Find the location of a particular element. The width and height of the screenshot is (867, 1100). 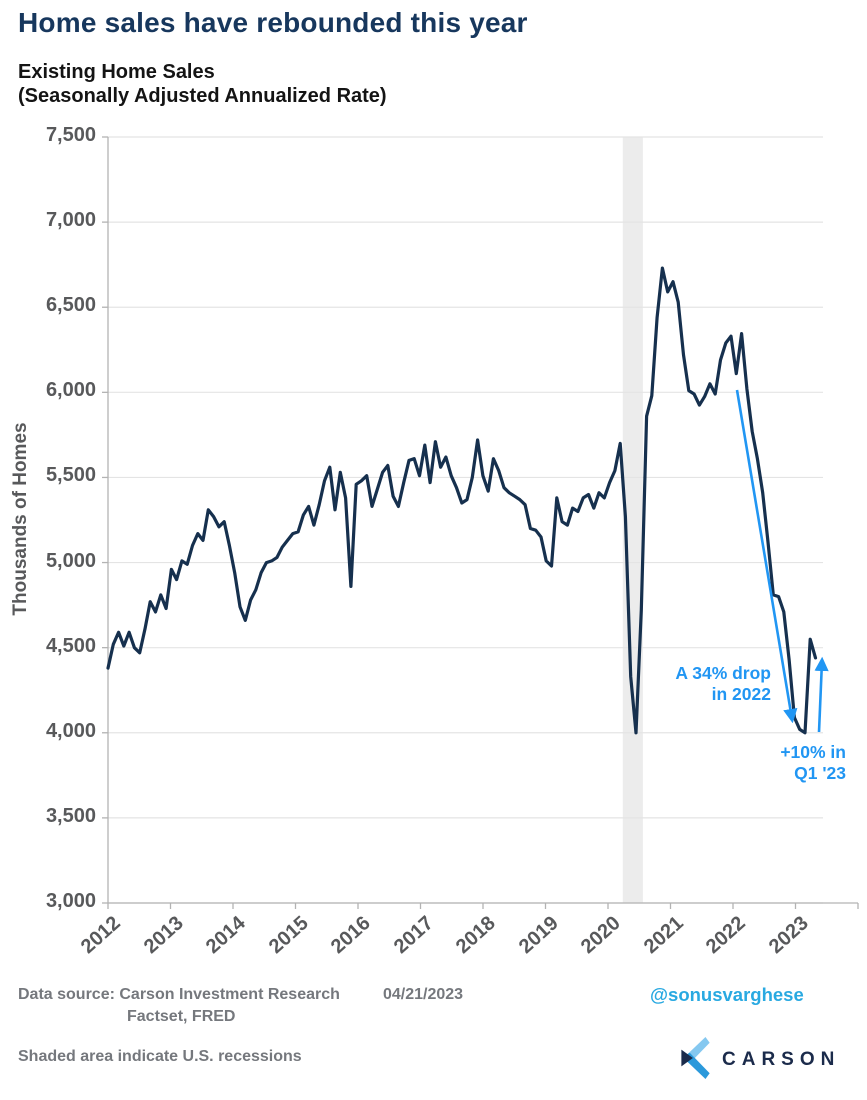

y-axis-title: Thousands of Homes is located at coordinates (20, 519).